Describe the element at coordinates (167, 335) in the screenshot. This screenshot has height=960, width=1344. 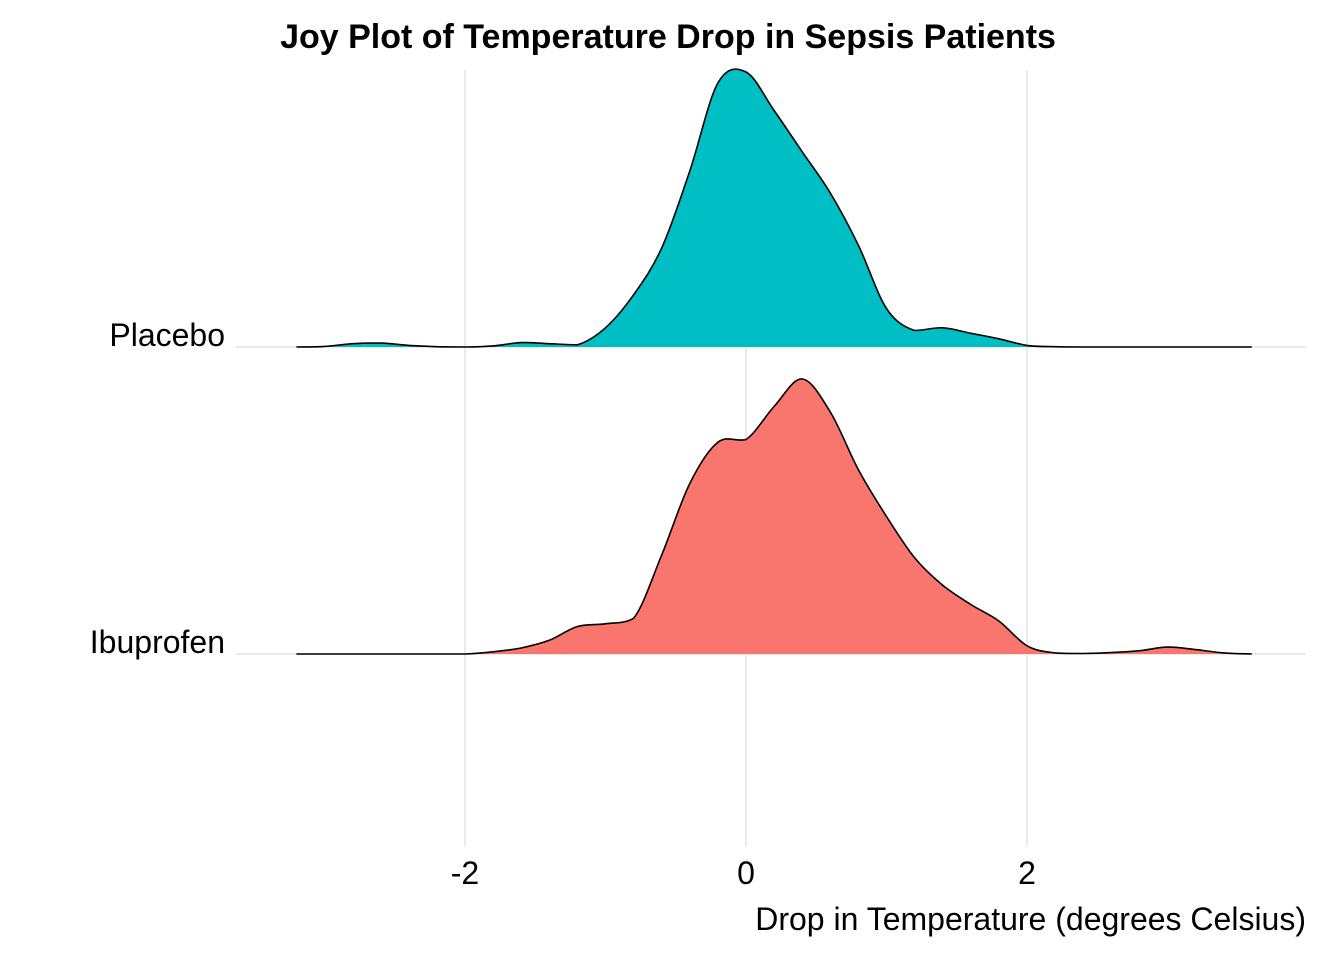
I see `group-label-placebo: Placebo` at that location.